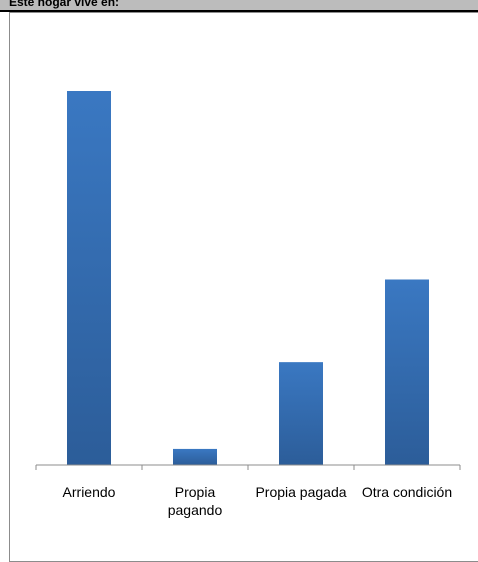 The width and height of the screenshot is (478, 562). What do you see at coordinates (89, 492) in the screenshot?
I see `x-tick-label: Arriendo` at bounding box center [89, 492].